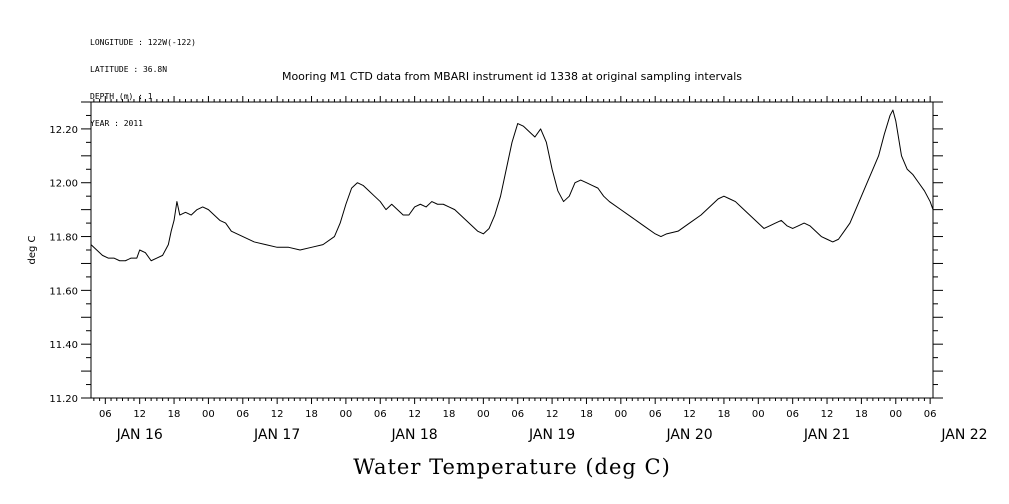 This screenshot has height=504, width=1009. What do you see at coordinates (414, 435) in the screenshot?
I see `x-day-label: JAN 18` at bounding box center [414, 435].